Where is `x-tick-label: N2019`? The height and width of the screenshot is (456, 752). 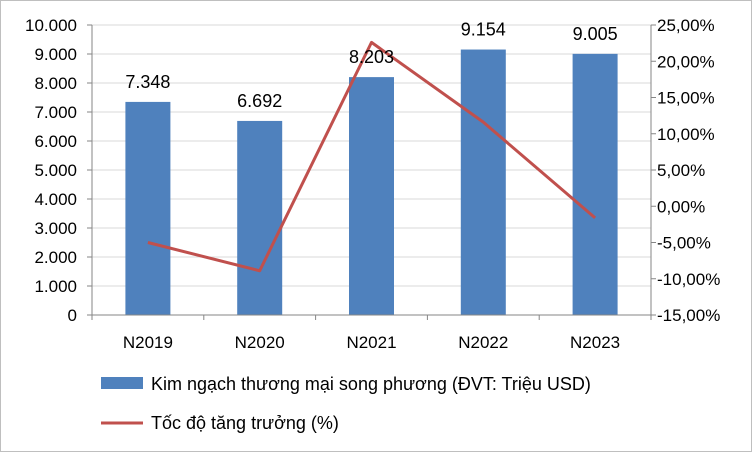
x-tick-label: N2019 is located at coordinates (148, 342).